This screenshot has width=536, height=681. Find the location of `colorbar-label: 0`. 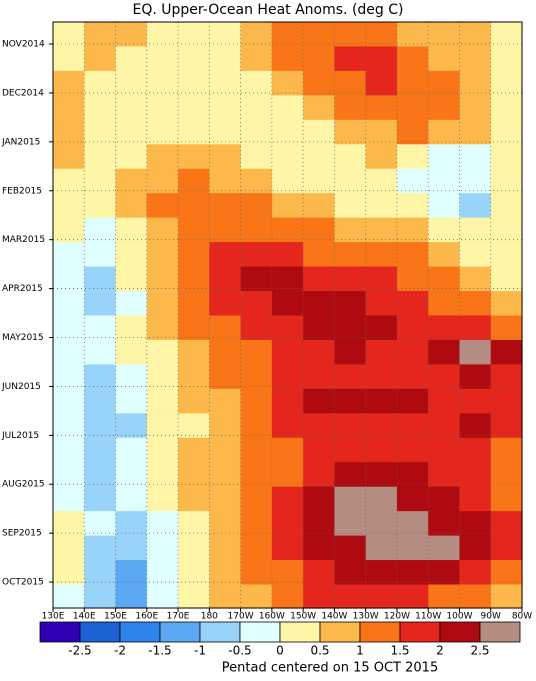

colorbar-label: 0 is located at coordinates (280, 651).